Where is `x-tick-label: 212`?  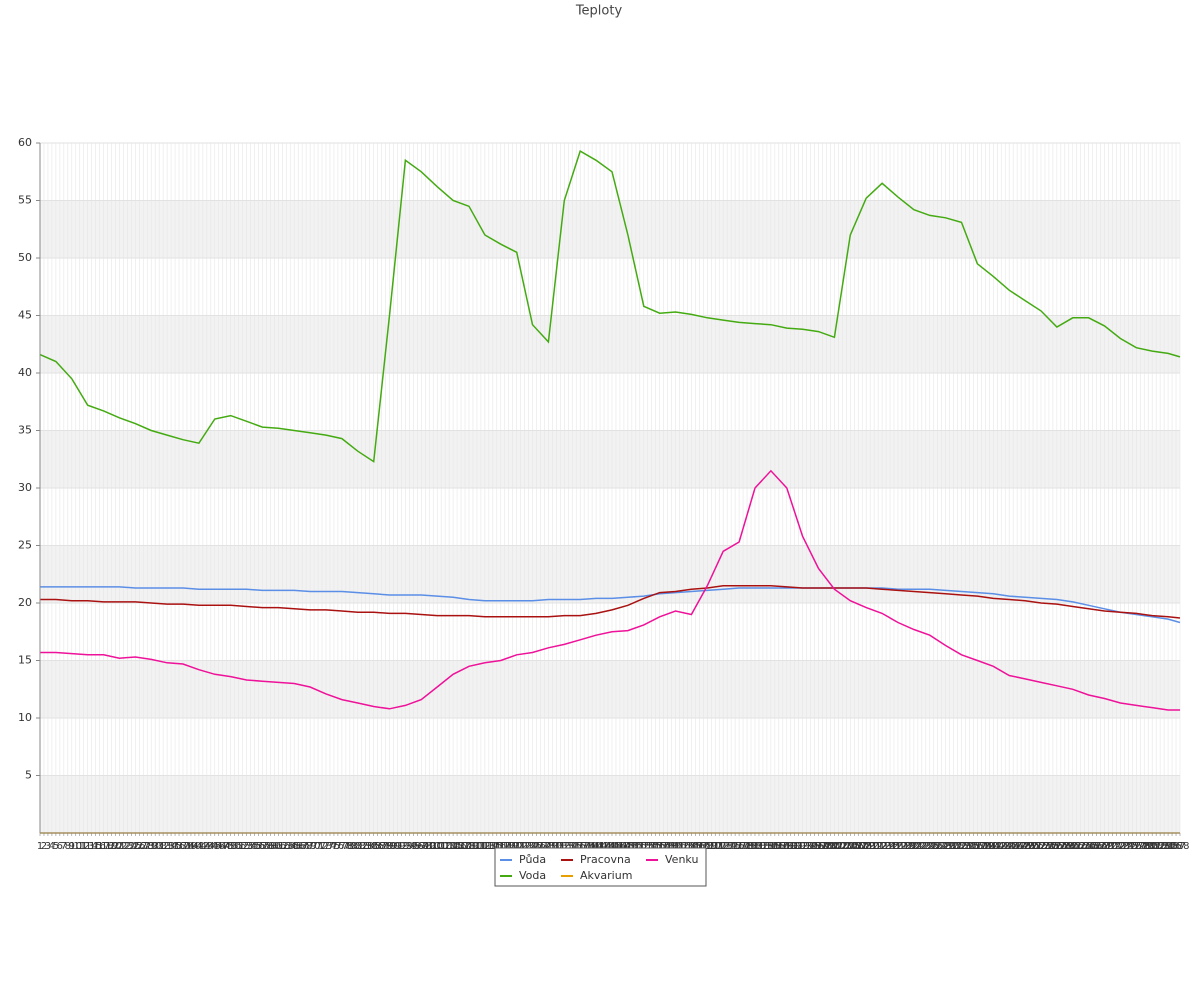
x-tick-label: 212 is located at coordinates (878, 846).